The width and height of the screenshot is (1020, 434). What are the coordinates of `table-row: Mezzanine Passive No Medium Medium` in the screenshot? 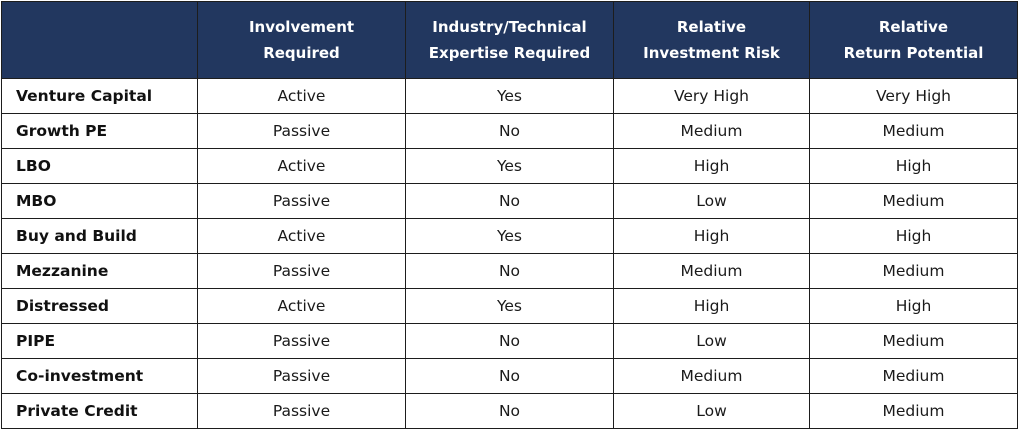 It's located at (509, 271).